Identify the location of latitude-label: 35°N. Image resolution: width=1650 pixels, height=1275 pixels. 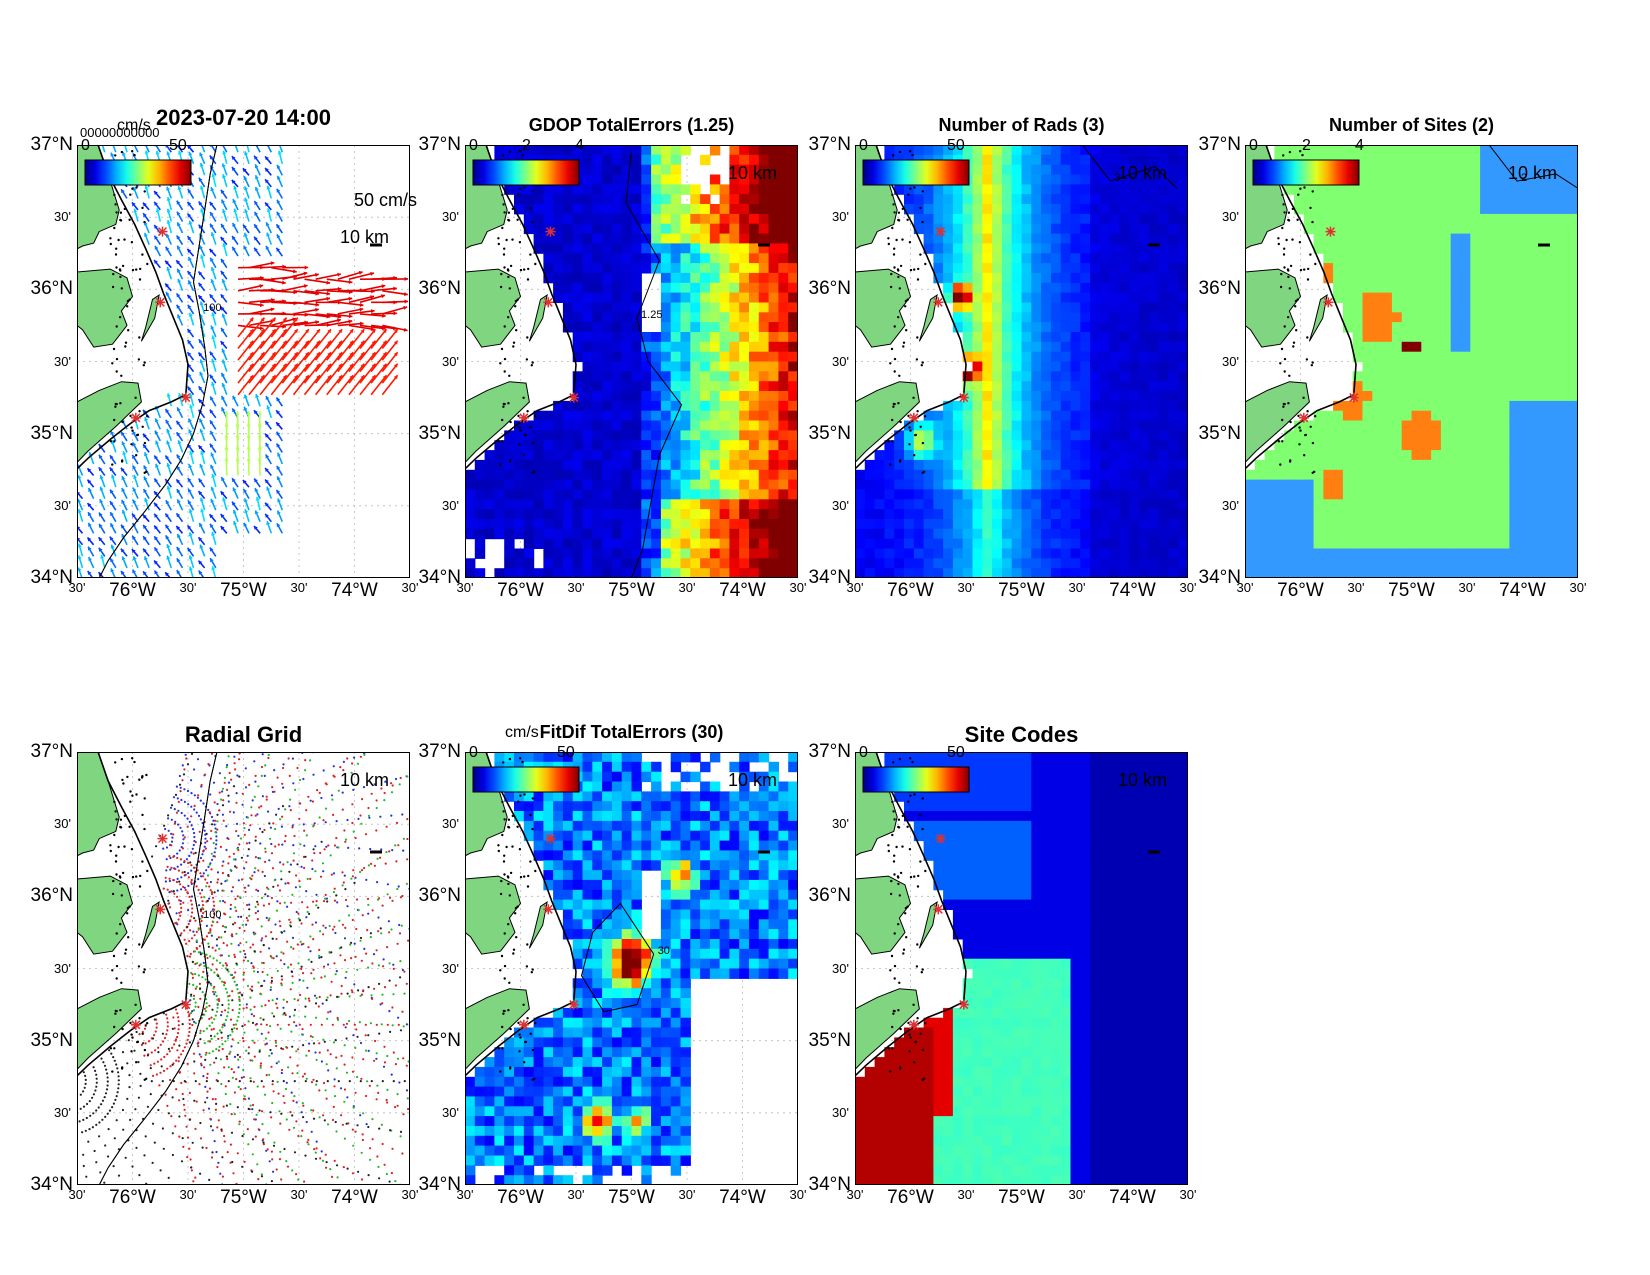
(439, 433).